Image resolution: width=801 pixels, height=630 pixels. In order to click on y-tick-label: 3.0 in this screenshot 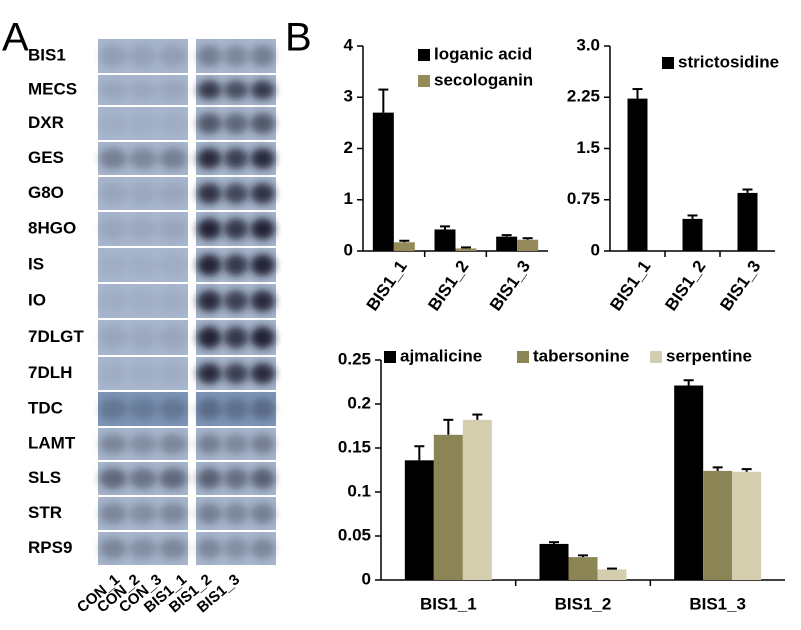, I will do `click(588, 44)`.